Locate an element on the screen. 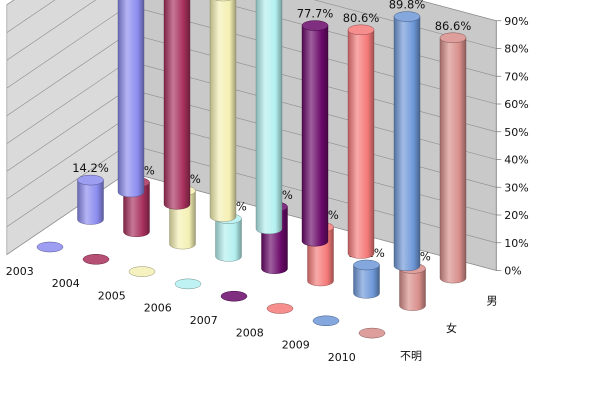 The image size is (600, 400). bar-2008-不明 is located at coordinates (280, 308).